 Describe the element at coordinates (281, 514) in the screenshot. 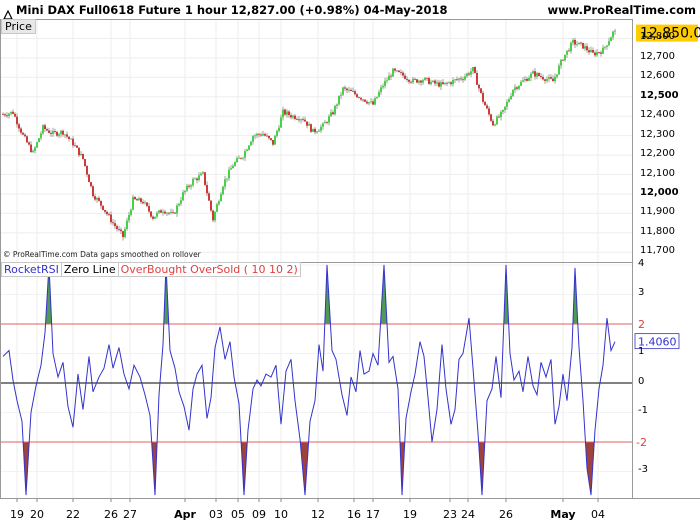

I see `x-tick-label: 10` at that location.